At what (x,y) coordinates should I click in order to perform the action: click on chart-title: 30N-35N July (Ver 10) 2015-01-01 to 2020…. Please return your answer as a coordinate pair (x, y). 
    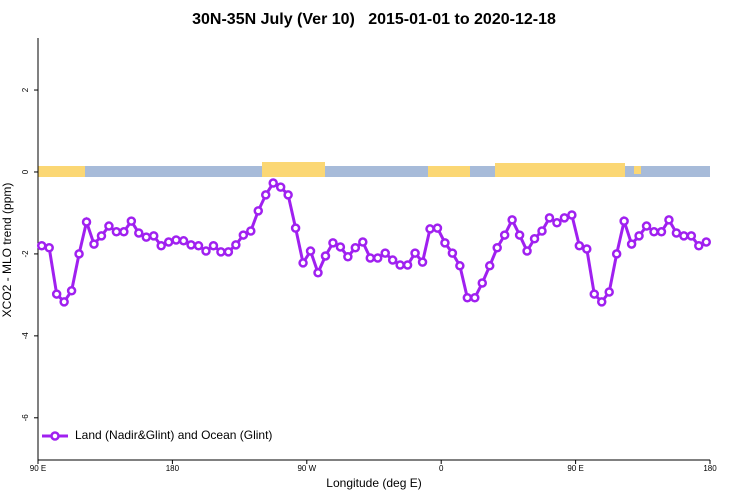
    Looking at the image, I should click on (374, 19).